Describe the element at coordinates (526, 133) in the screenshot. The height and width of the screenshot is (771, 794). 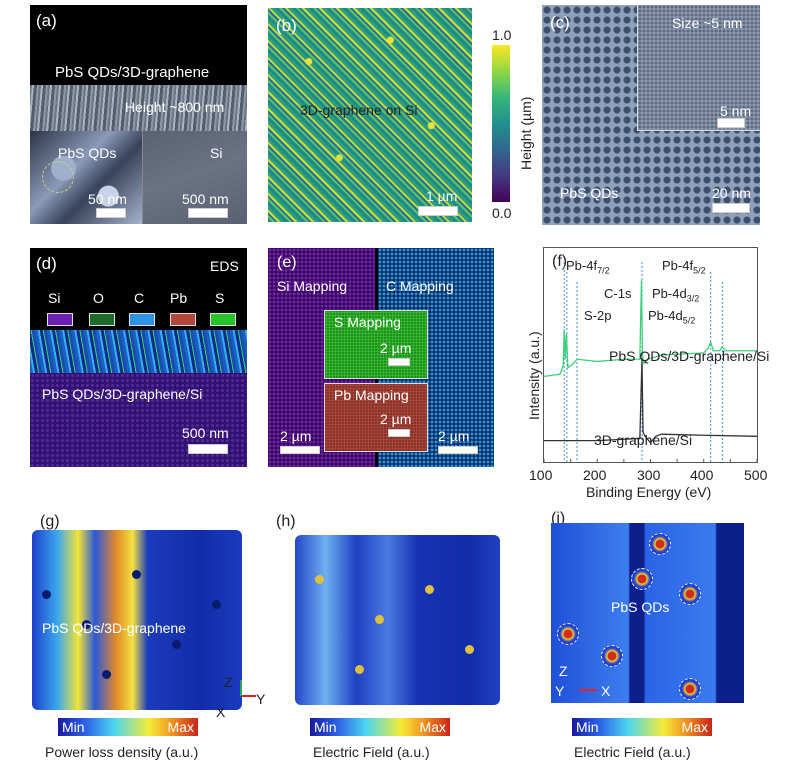
I see `colorbar-label: Height (µm)` at that location.